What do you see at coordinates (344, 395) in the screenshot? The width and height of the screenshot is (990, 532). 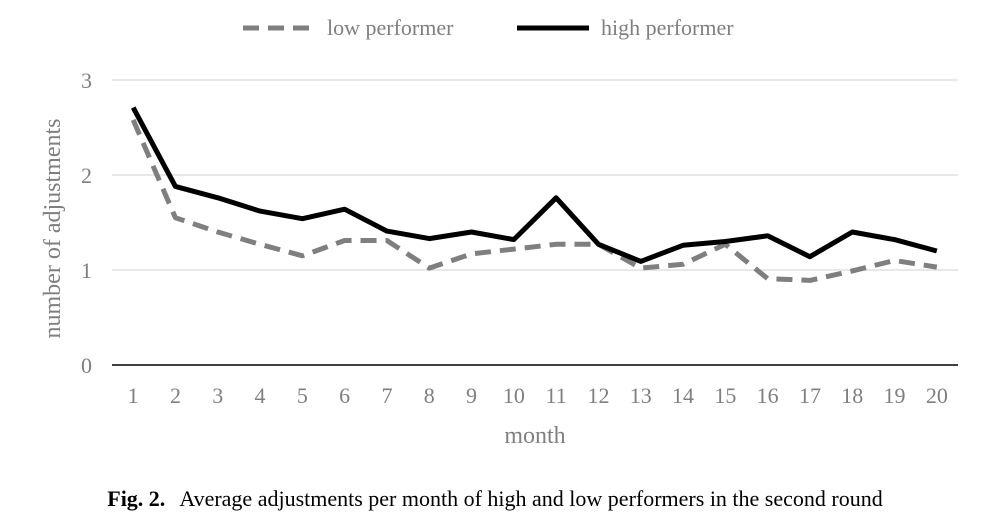 I see `x-tick-label: 6` at bounding box center [344, 395].